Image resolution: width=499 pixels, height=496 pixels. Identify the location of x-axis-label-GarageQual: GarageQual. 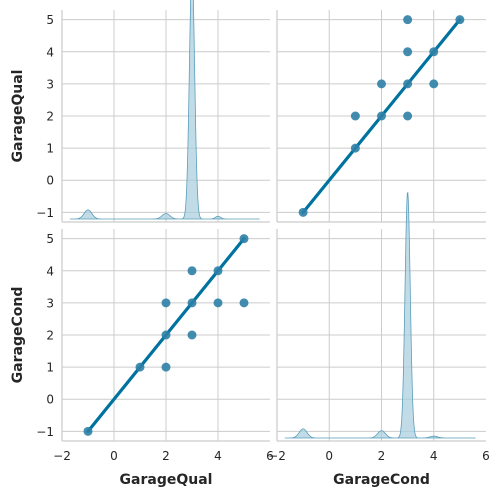
(166, 480).